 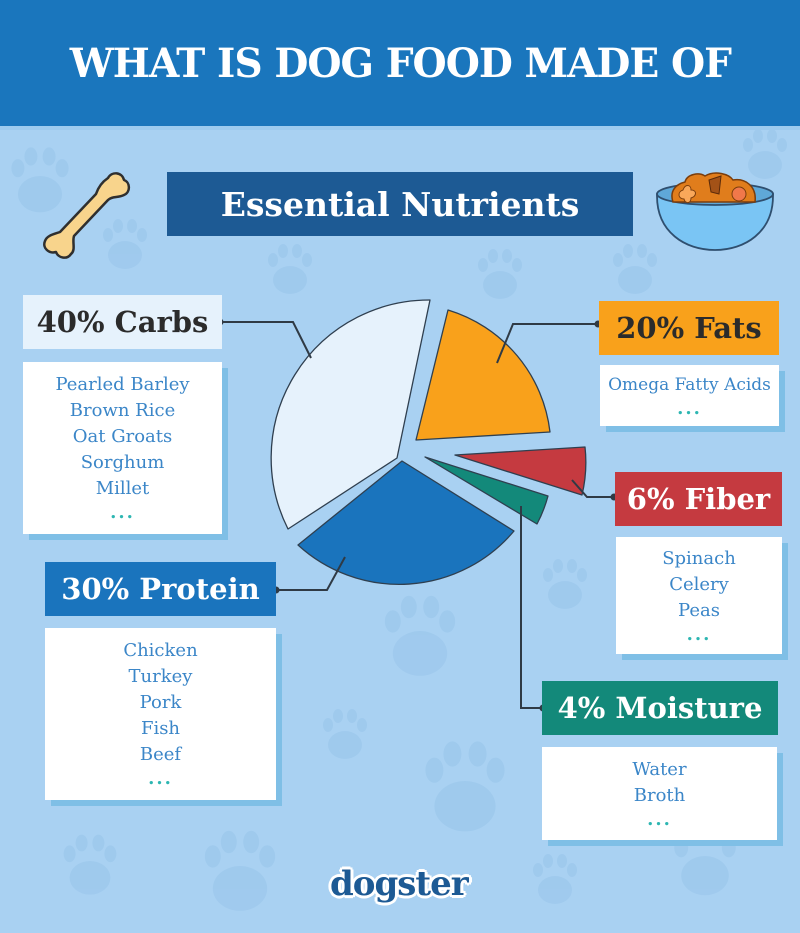 I want to click on bone-icon, so click(x=87, y=215).